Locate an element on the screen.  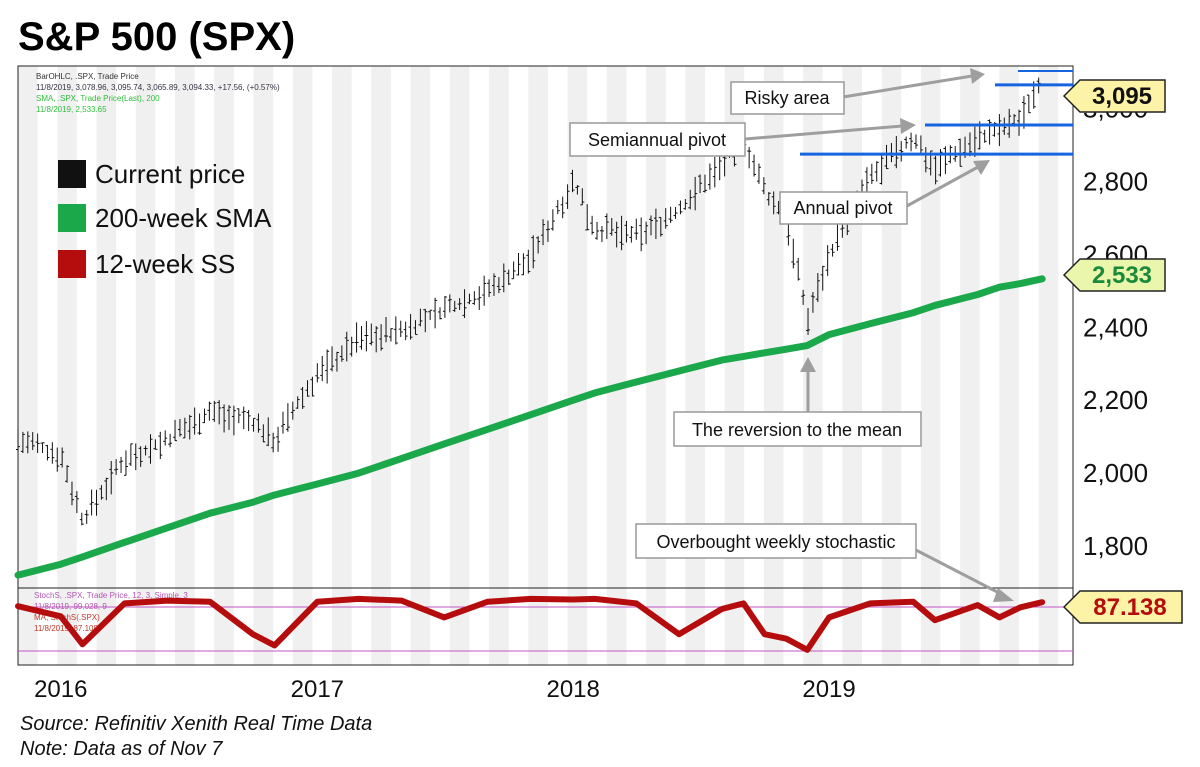
semiannual-arrow is located at coordinates (823, 132).